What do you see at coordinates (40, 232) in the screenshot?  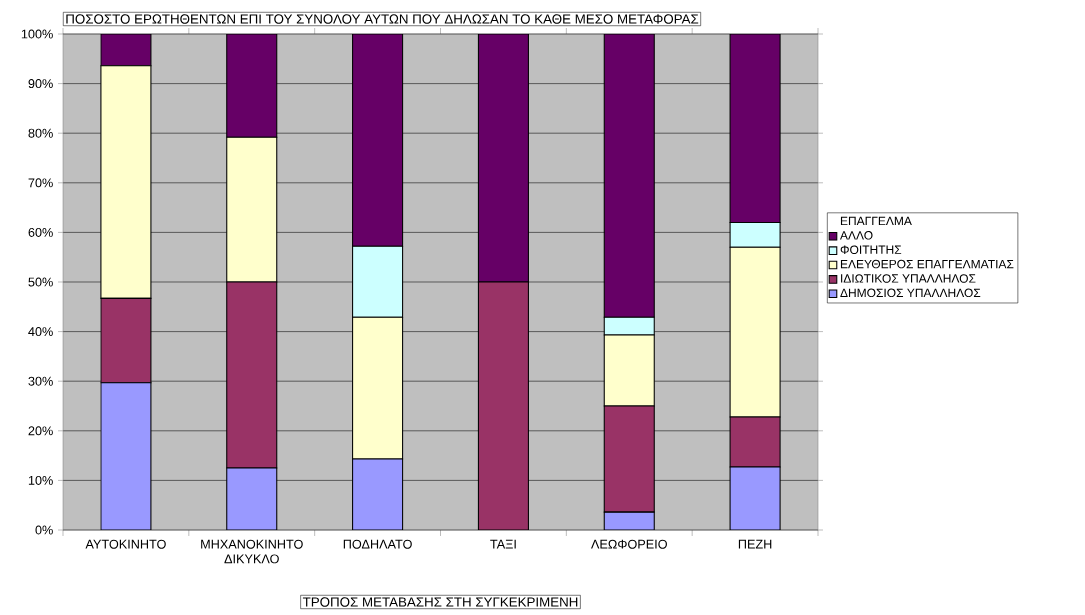 I see `y-tick-label: 60%` at bounding box center [40, 232].